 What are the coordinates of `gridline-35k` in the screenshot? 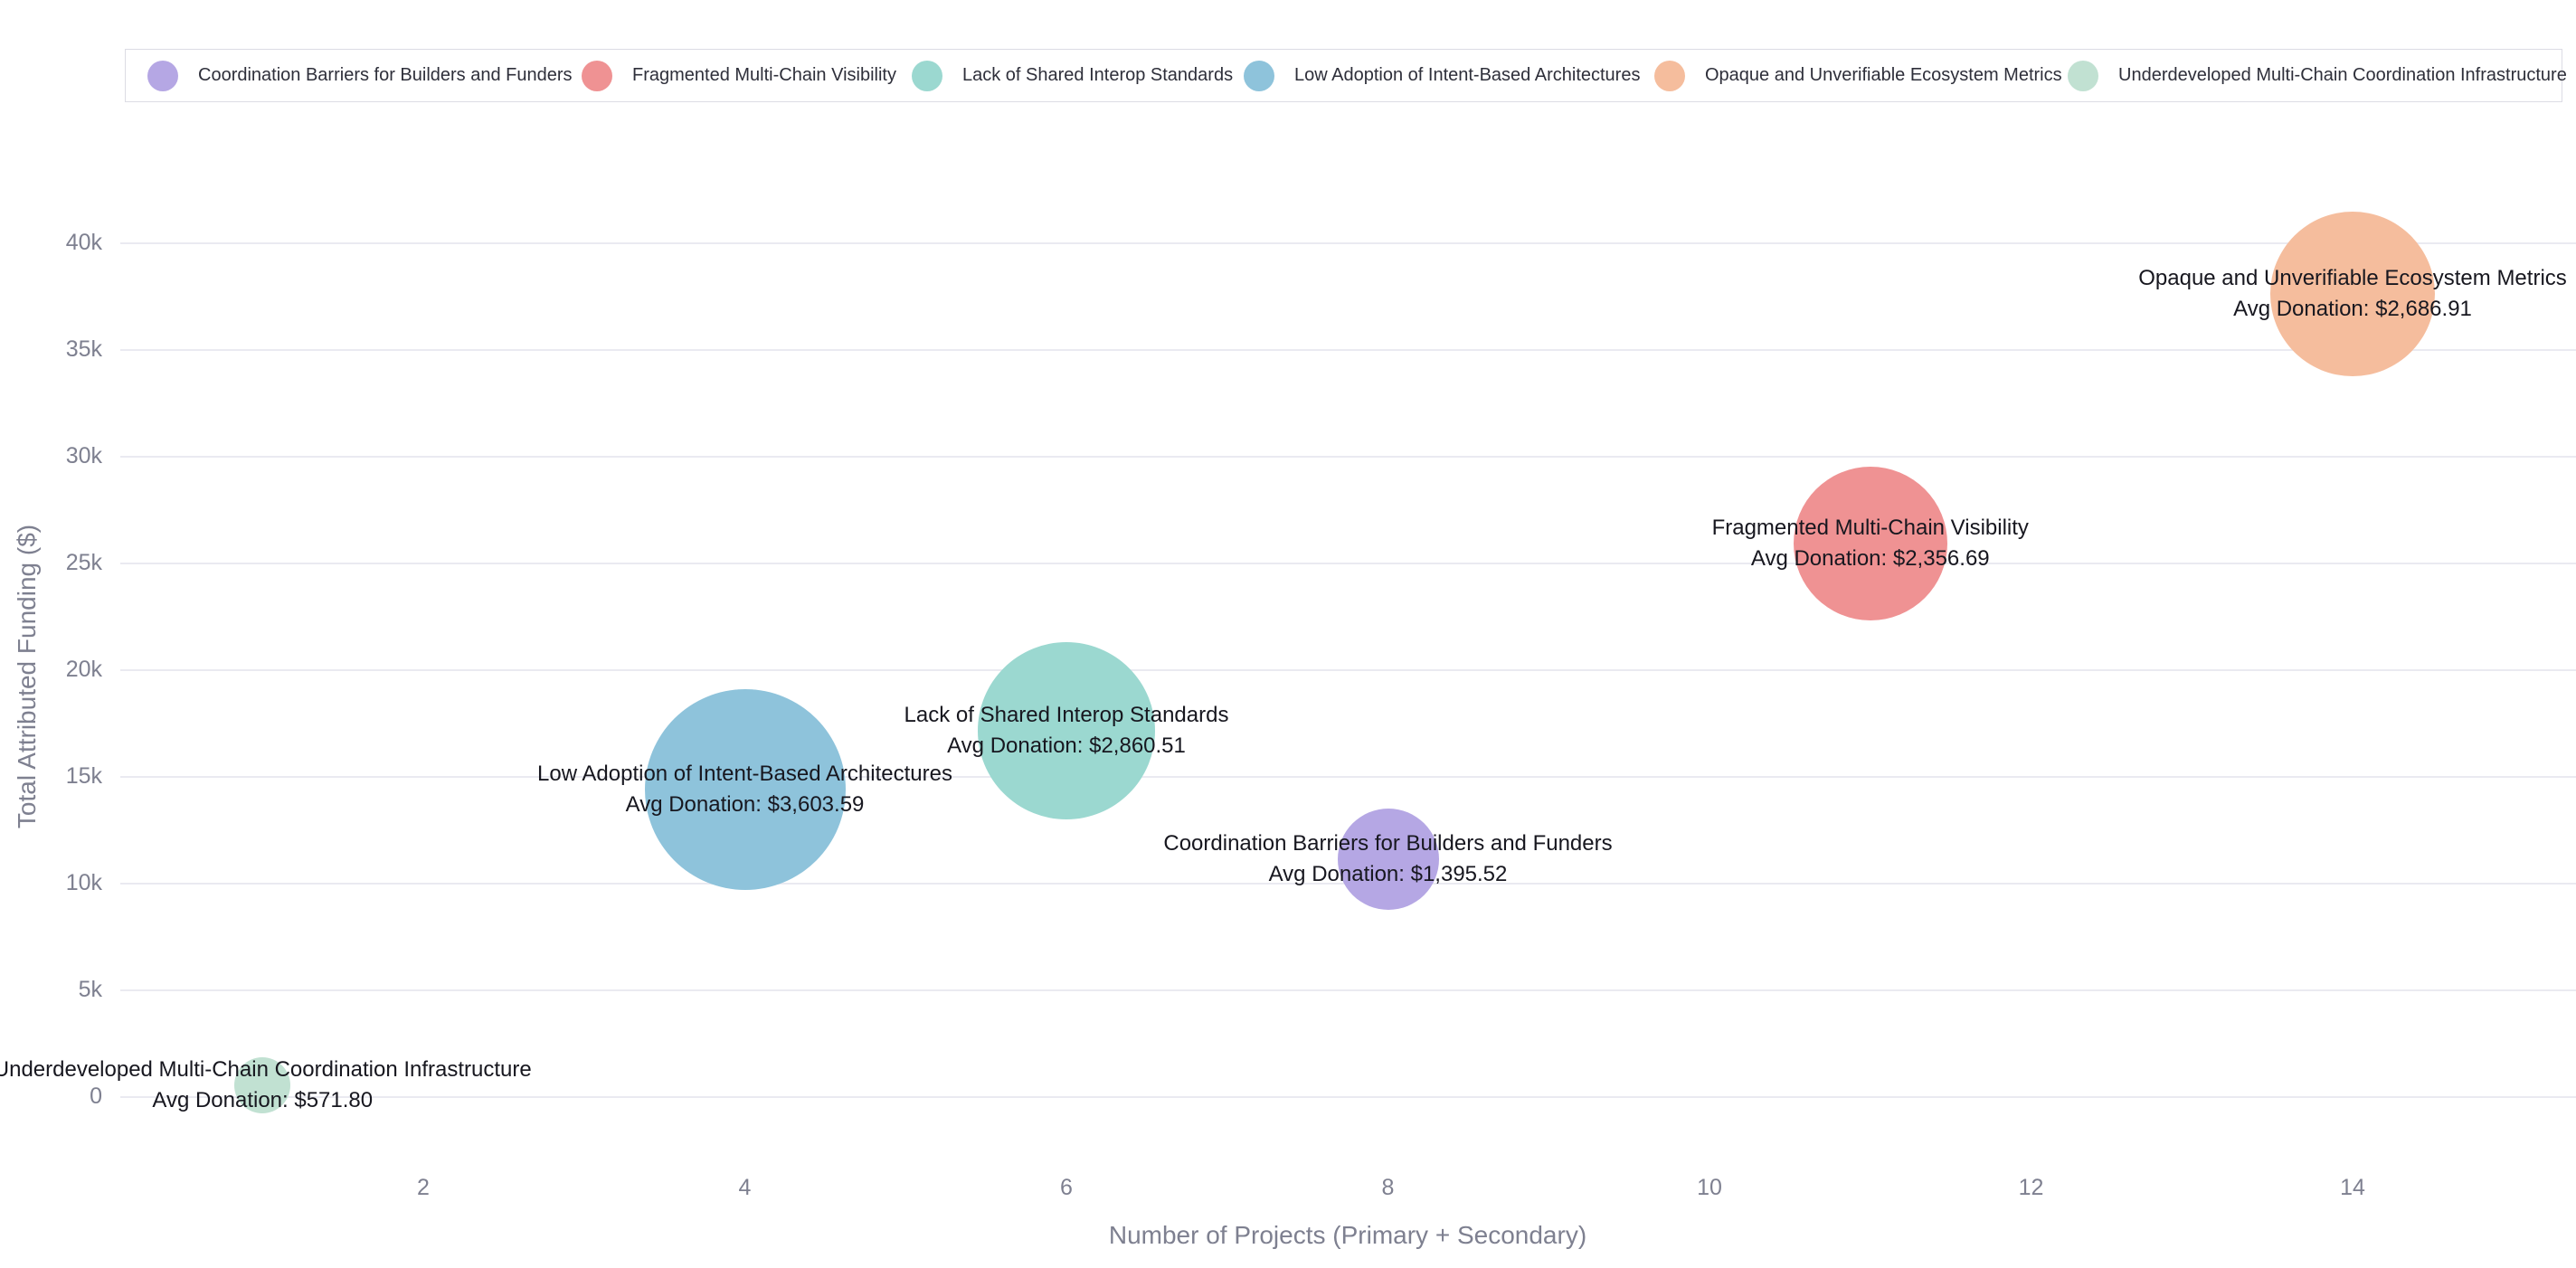 It's located at (1348, 350).